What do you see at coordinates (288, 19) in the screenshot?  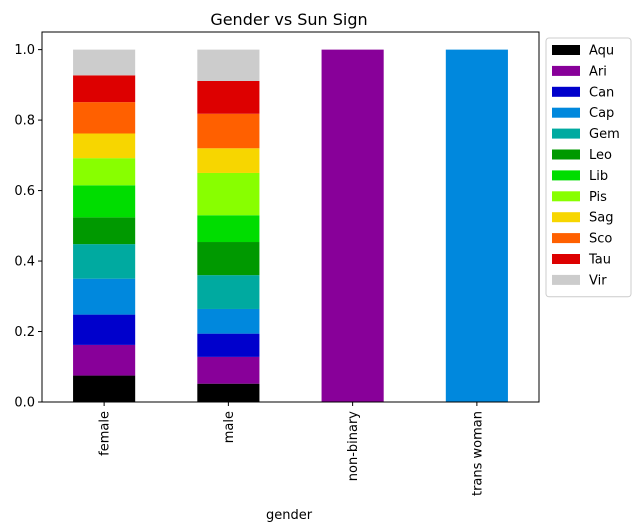 I see `chart-title: Gender vs Sun Sign` at bounding box center [288, 19].